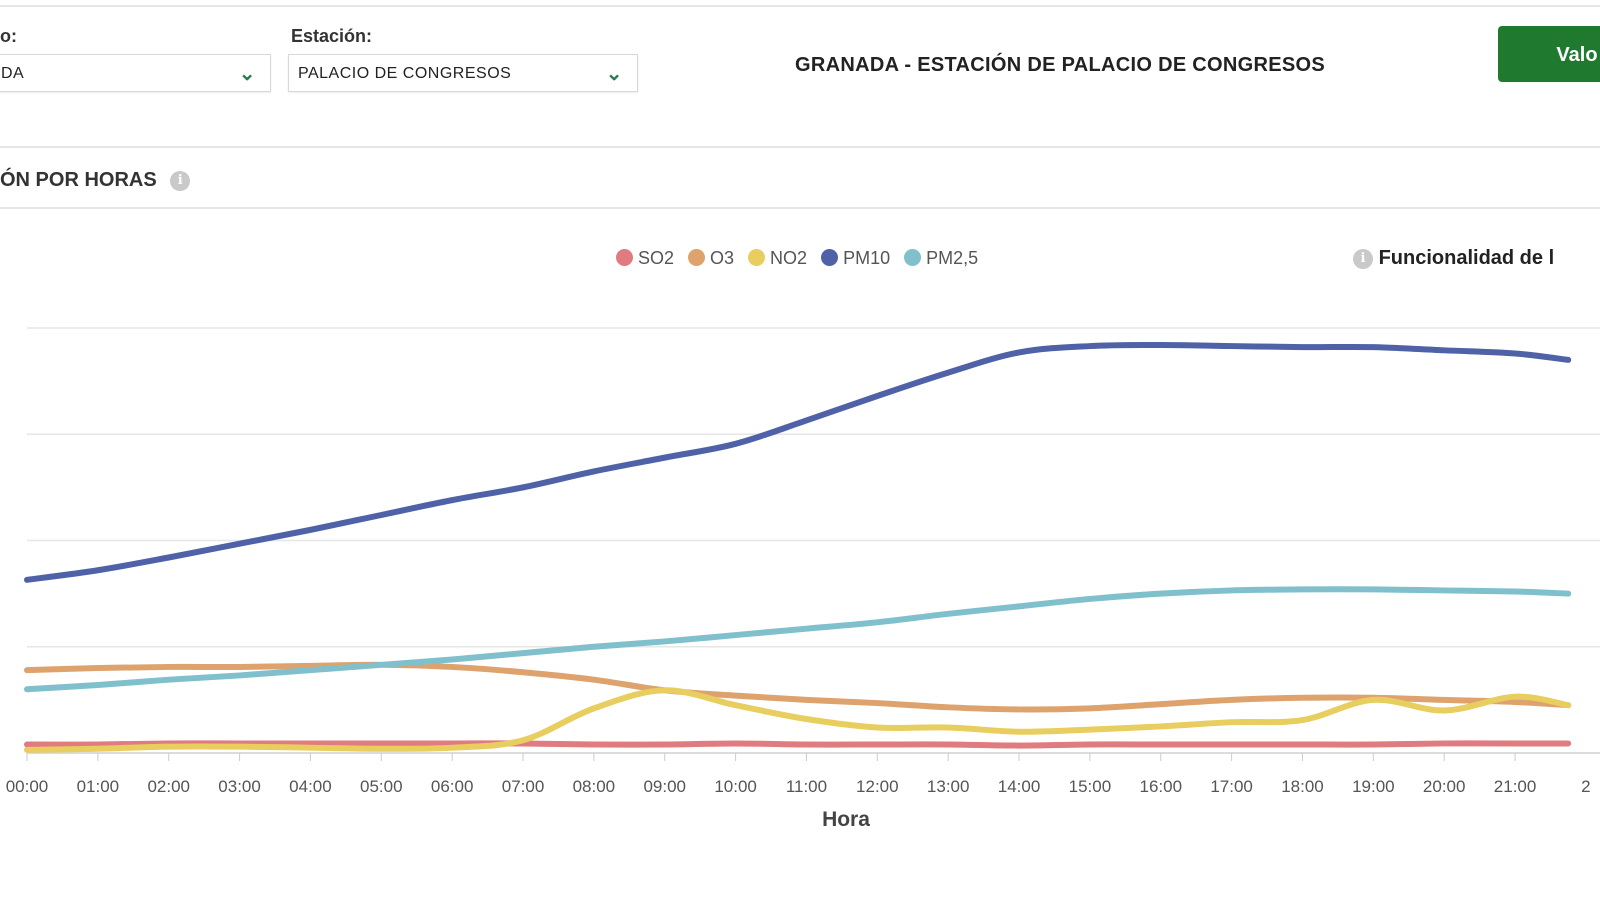 The width and height of the screenshot is (1600, 900). Describe the element at coordinates (523, 786) in the screenshot. I see `x-tick-label: 07:00` at that location.